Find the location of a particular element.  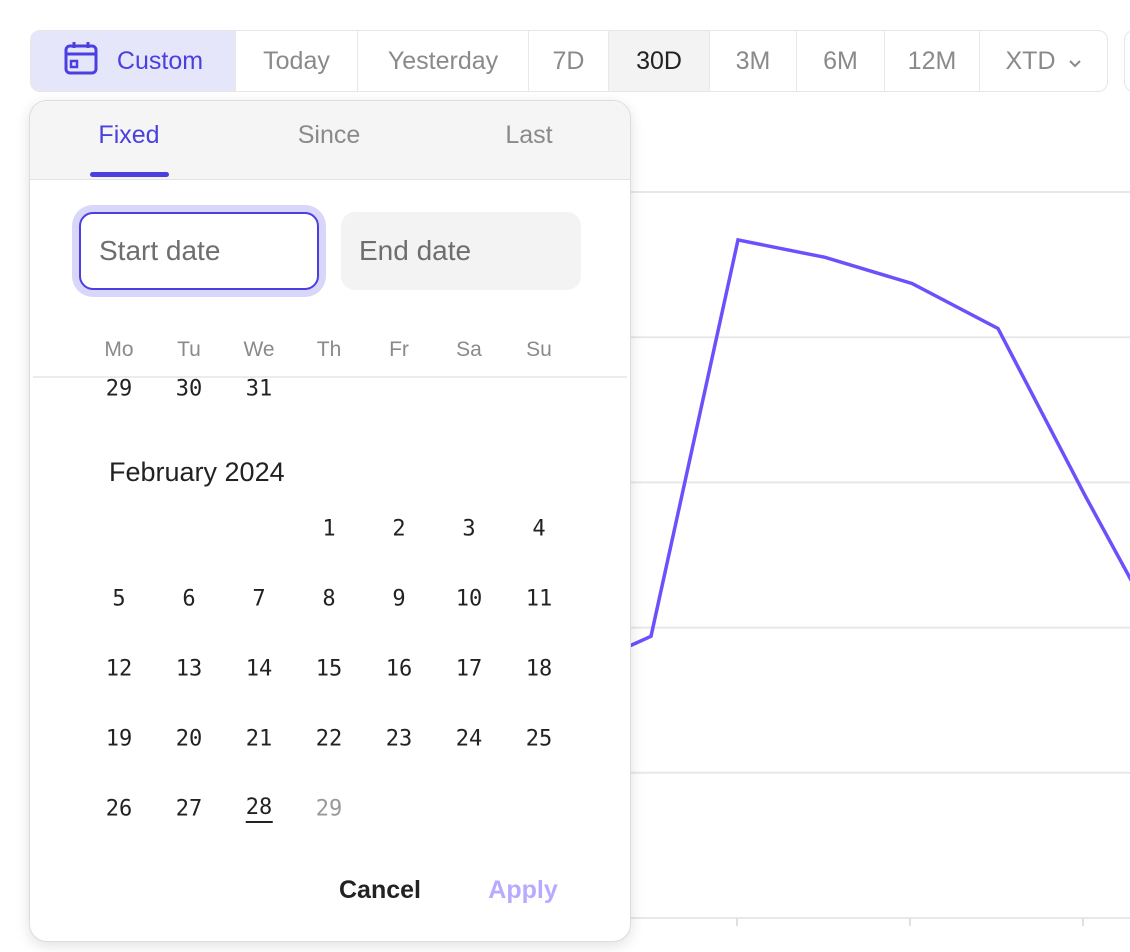

preset-7d-button: 7D is located at coordinates (569, 61).